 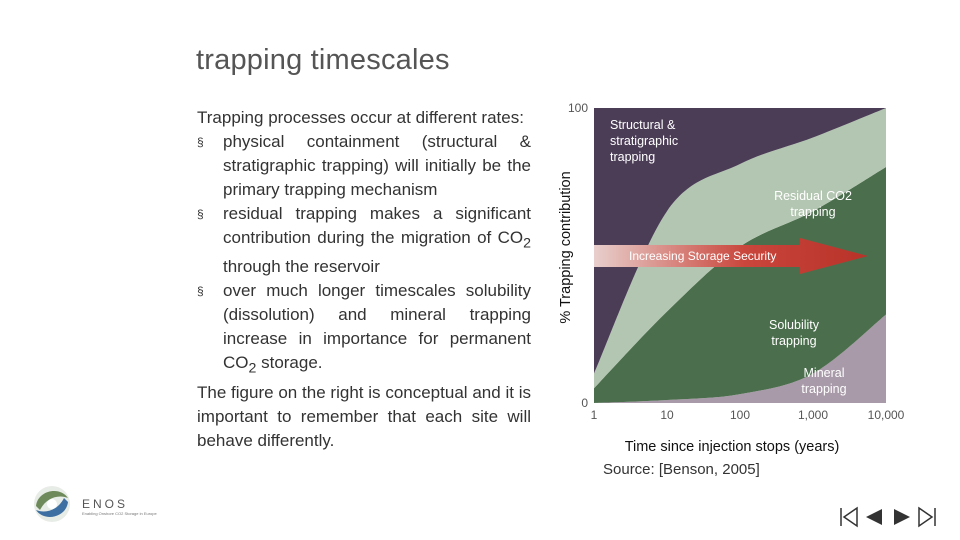 What do you see at coordinates (732, 447) in the screenshot?
I see `x-axis-label: Time since injection stops (years)` at bounding box center [732, 447].